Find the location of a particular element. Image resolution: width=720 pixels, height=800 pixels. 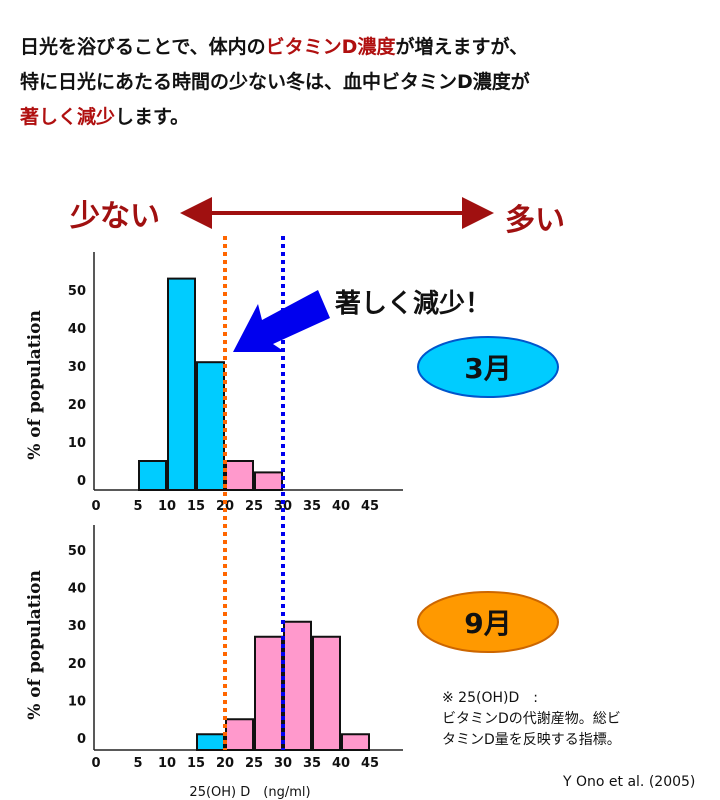

headline-line-2: 特に日光にあたる時間の少ない冬は、血中ビタミンD濃度が is located at coordinates (275, 82).